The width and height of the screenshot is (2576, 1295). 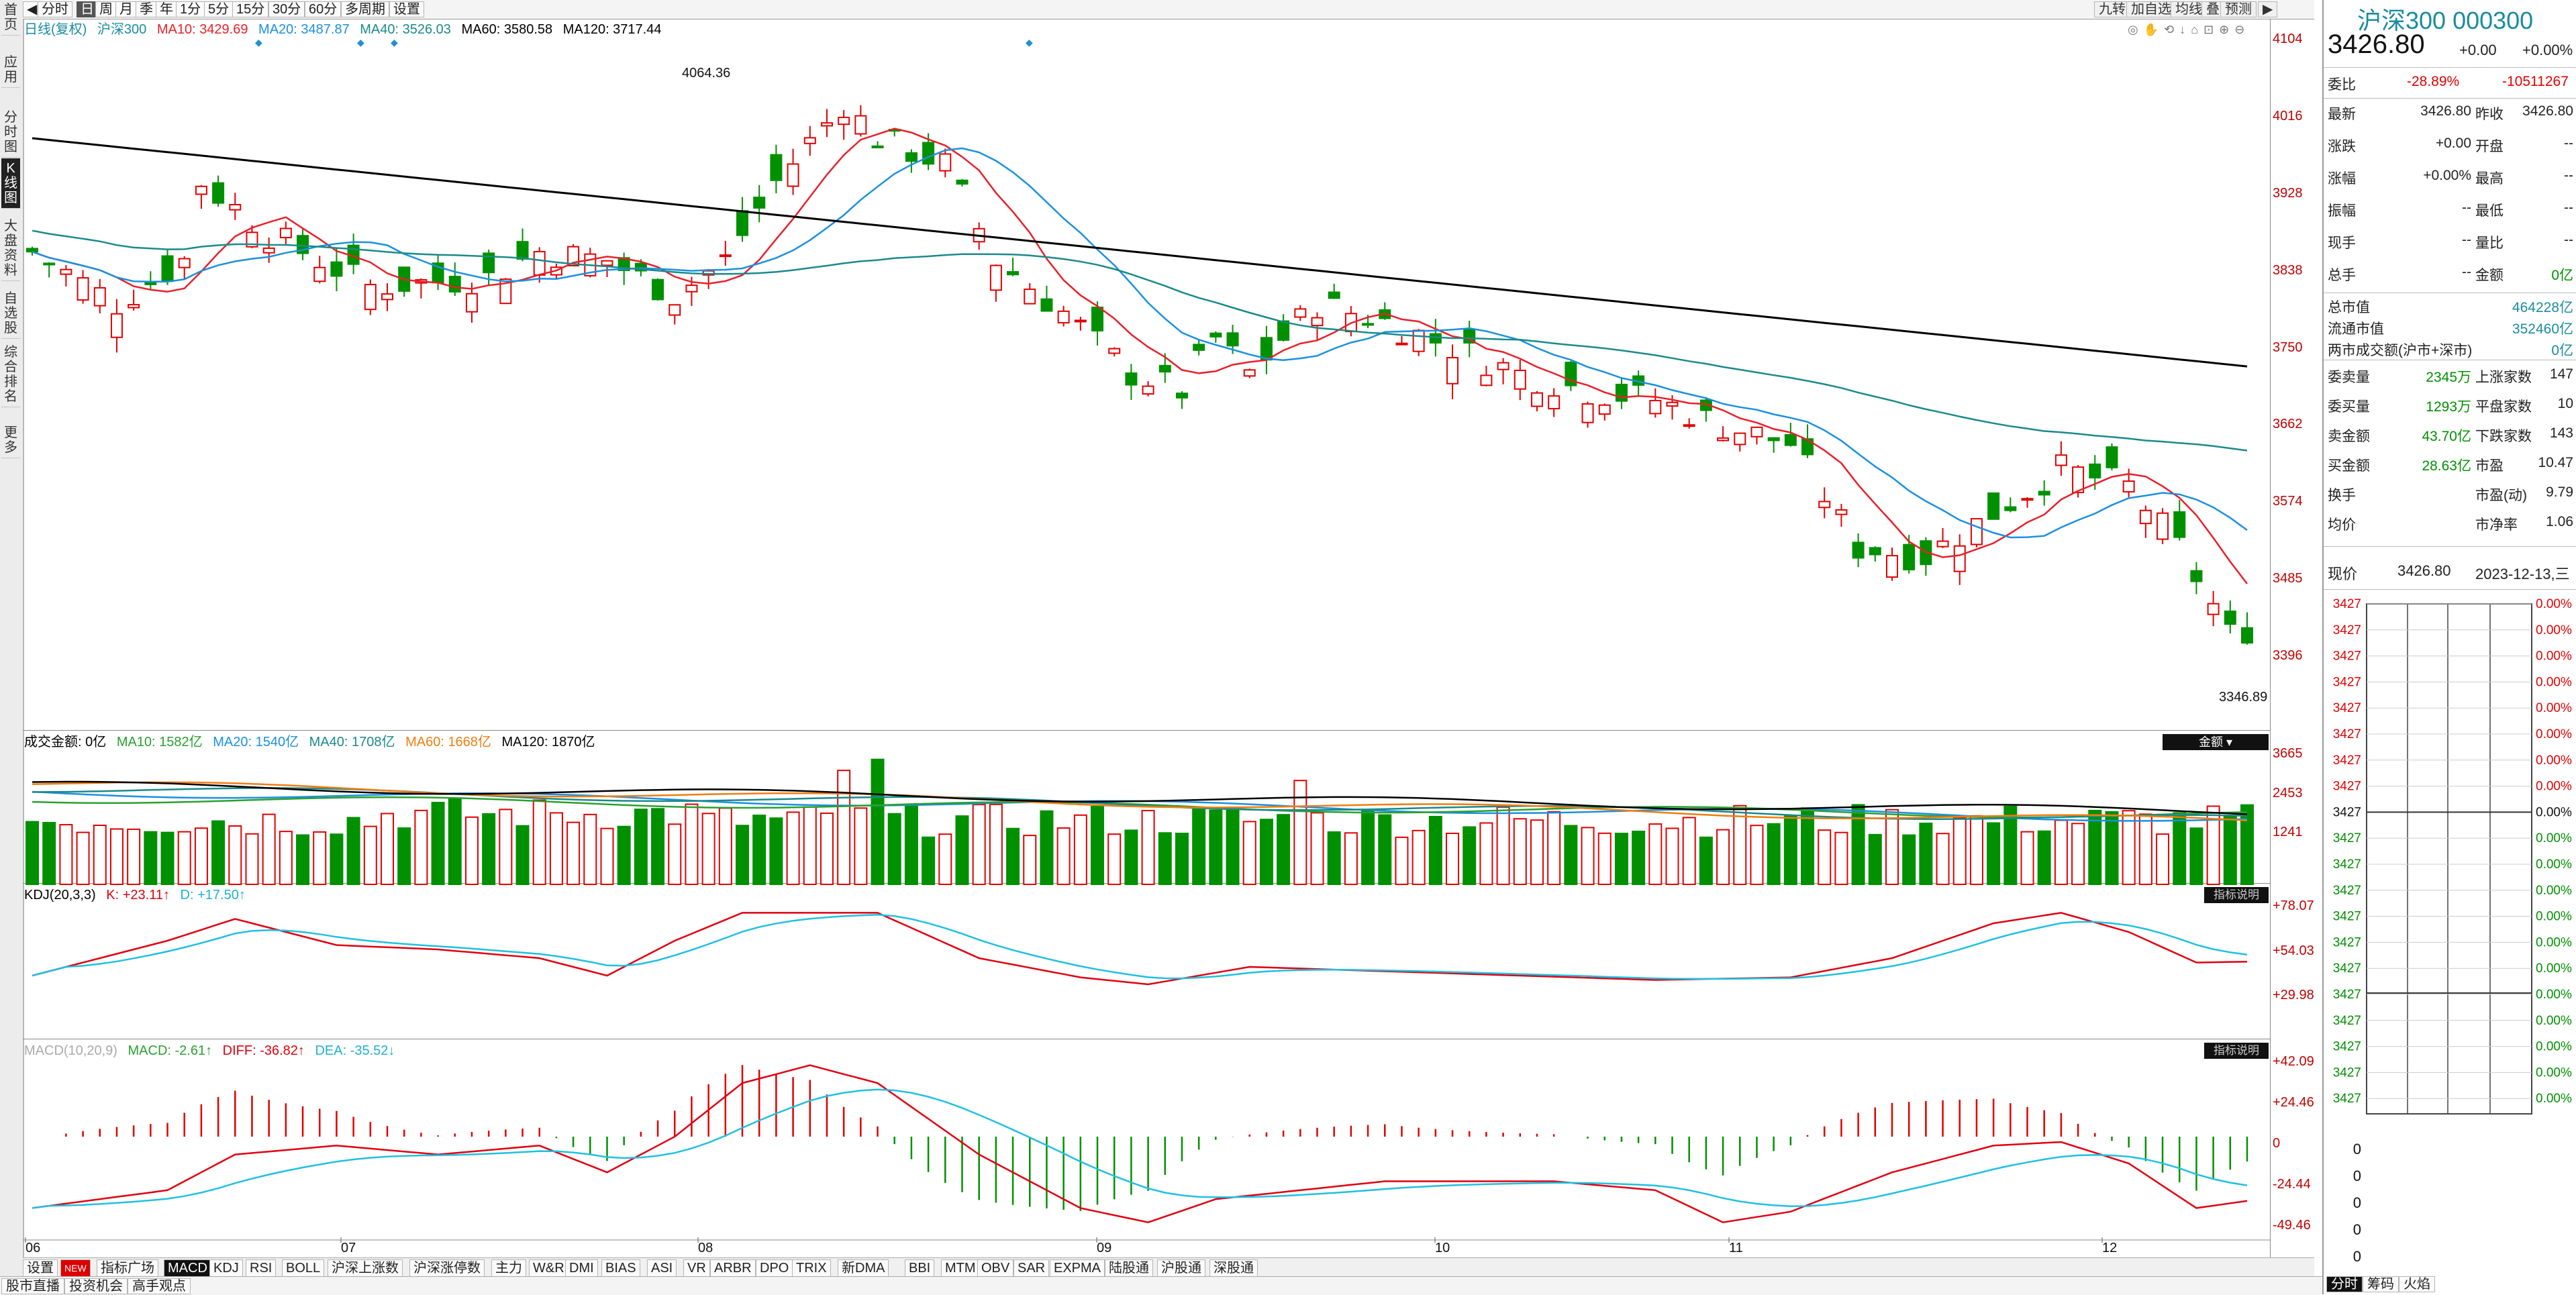 I want to click on period-settings: 设置, so click(x=406, y=9).